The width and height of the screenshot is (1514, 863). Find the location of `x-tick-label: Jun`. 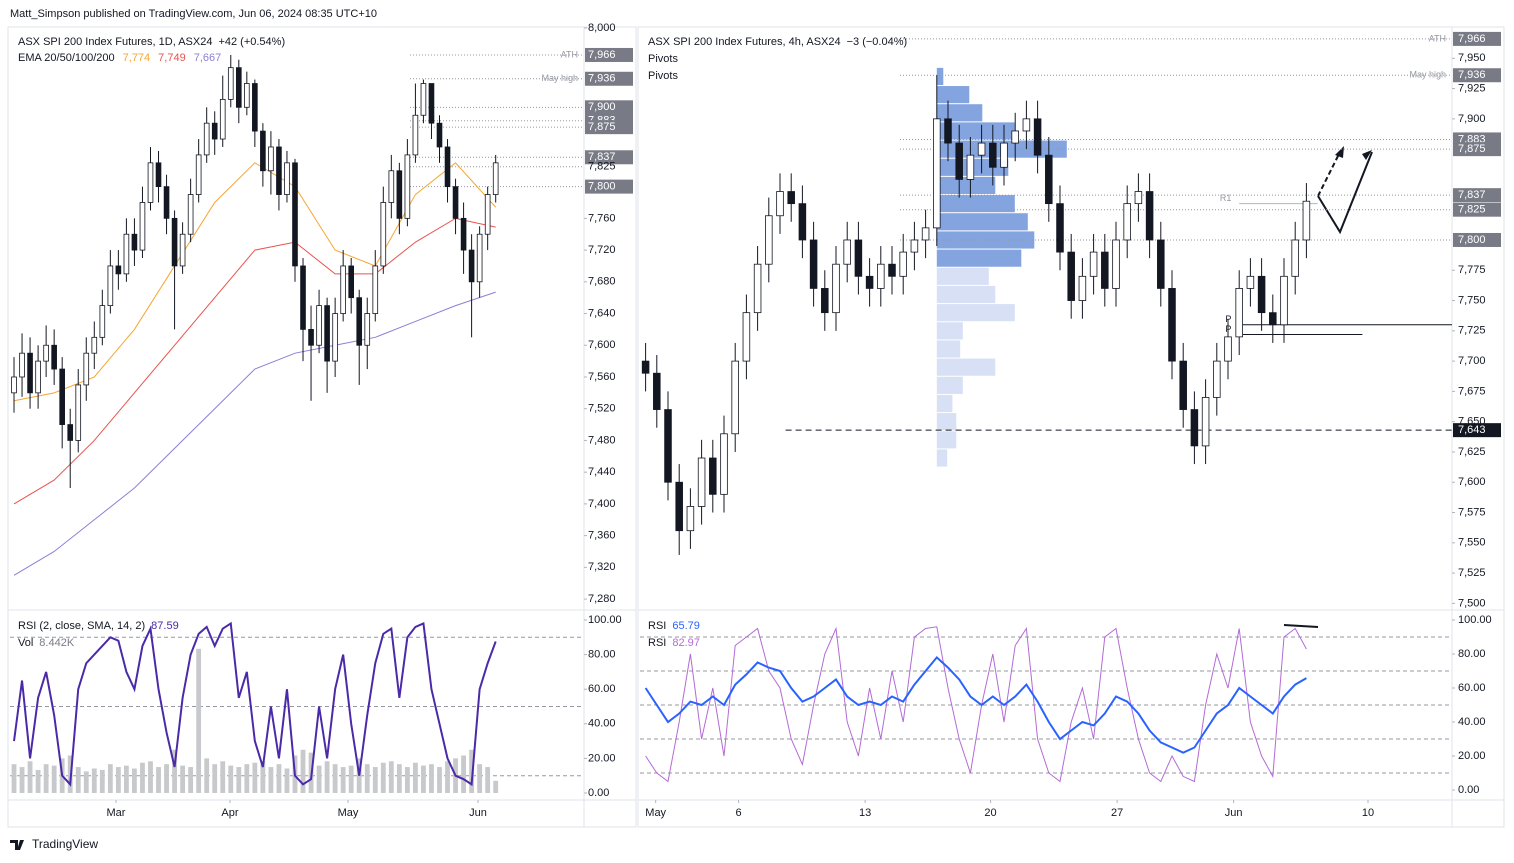

x-tick-label: Jun is located at coordinates (478, 813).